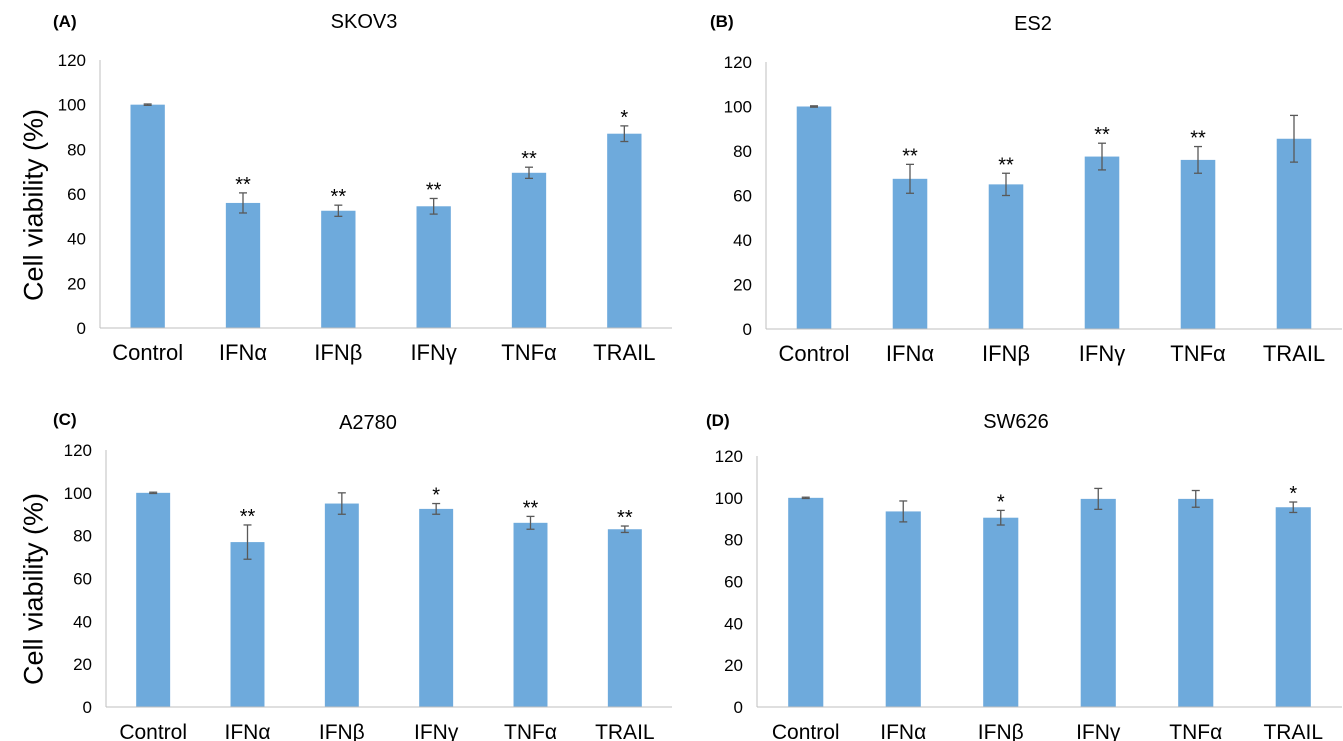 This screenshot has width=1343, height=741. What do you see at coordinates (722, 21) in the screenshot?
I see `panel-letter: (B)` at bounding box center [722, 21].